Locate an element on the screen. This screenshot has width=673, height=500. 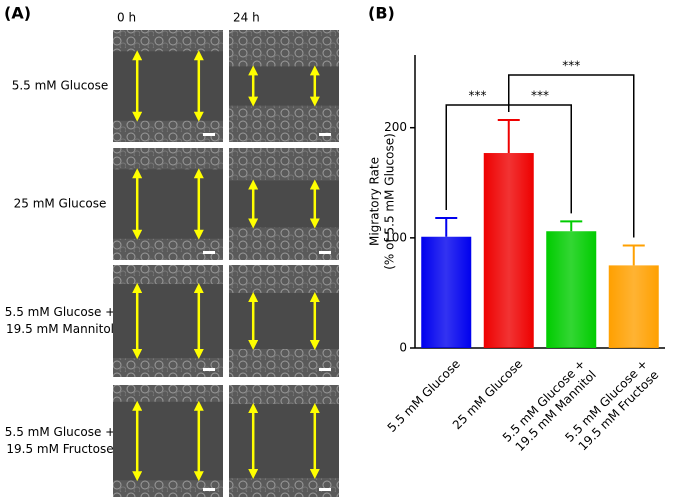
y-tick-label: 0 is located at coordinates (403, 348).